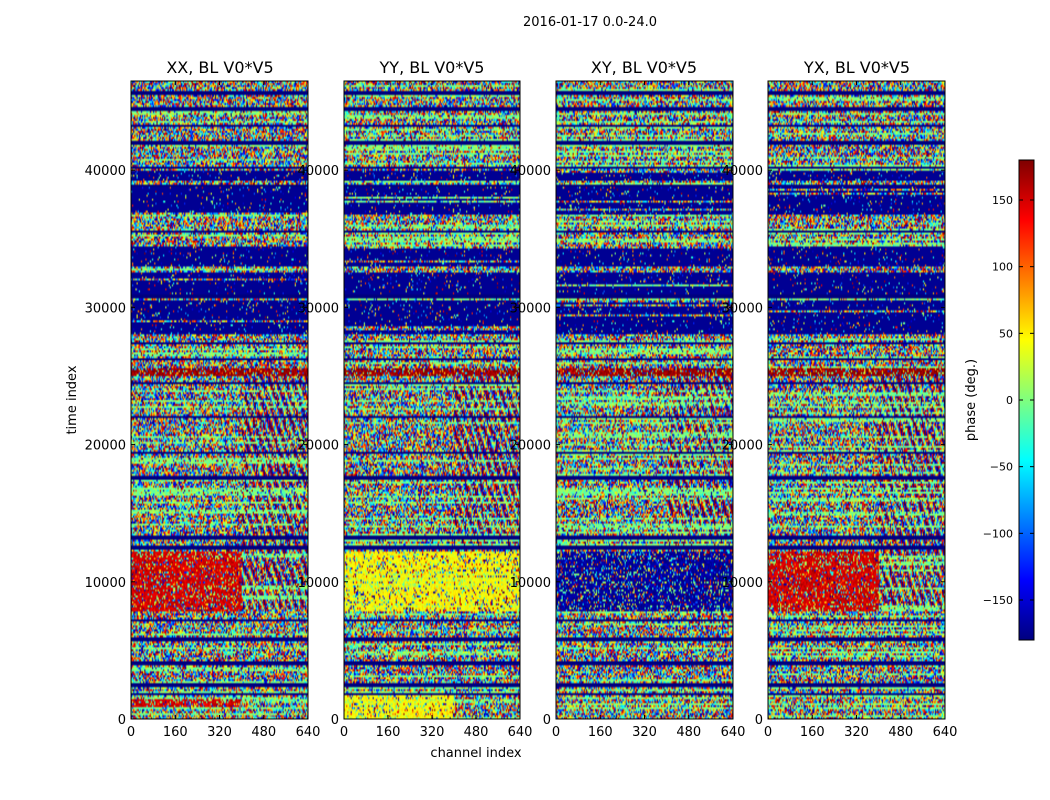  I want to click on panel-title-xy: XY, BL V0*V5, so click(644, 67).